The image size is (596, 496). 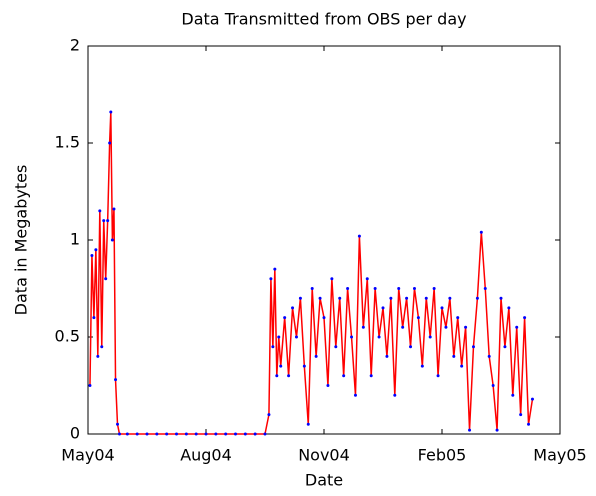 What do you see at coordinates (75, 45) in the screenshot?
I see `y-tick-label: 2` at bounding box center [75, 45].